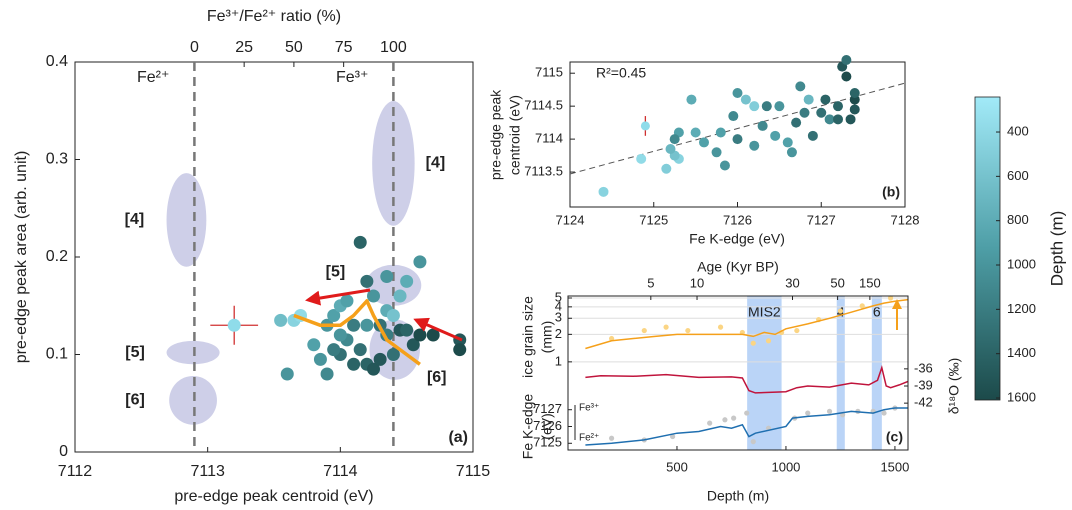 This screenshot has width=1072, height=510. Describe the element at coordinates (153, 77) in the screenshot. I see `reference-label: Fe²⁺` at that location.